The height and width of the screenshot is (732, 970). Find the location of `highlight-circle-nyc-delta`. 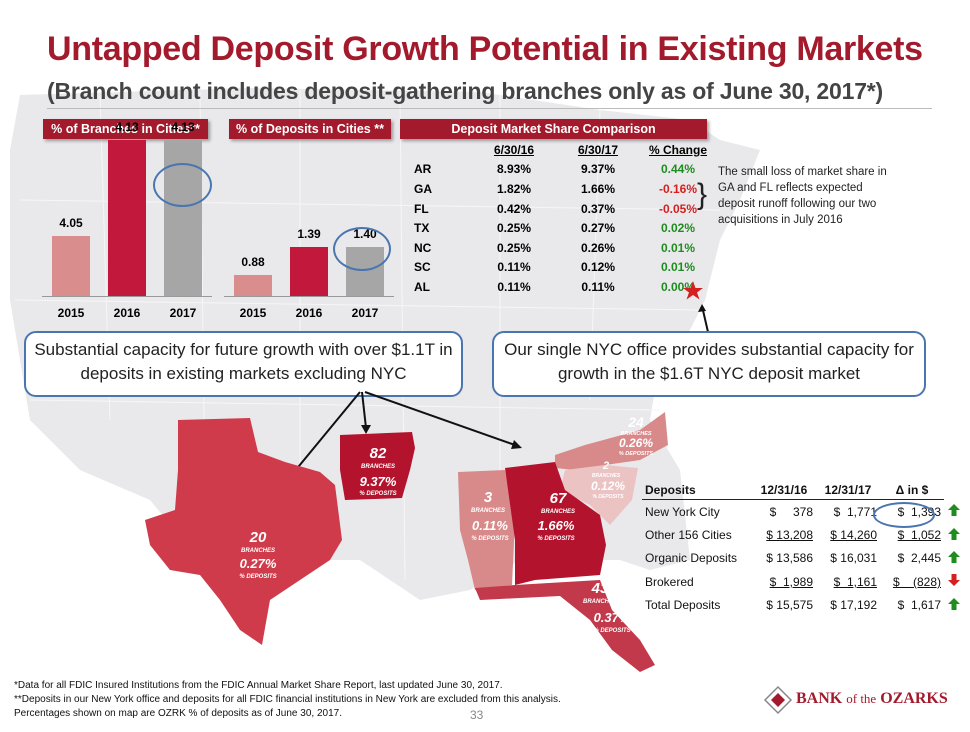

highlight-circle-nyc-delta is located at coordinates (904, 515).